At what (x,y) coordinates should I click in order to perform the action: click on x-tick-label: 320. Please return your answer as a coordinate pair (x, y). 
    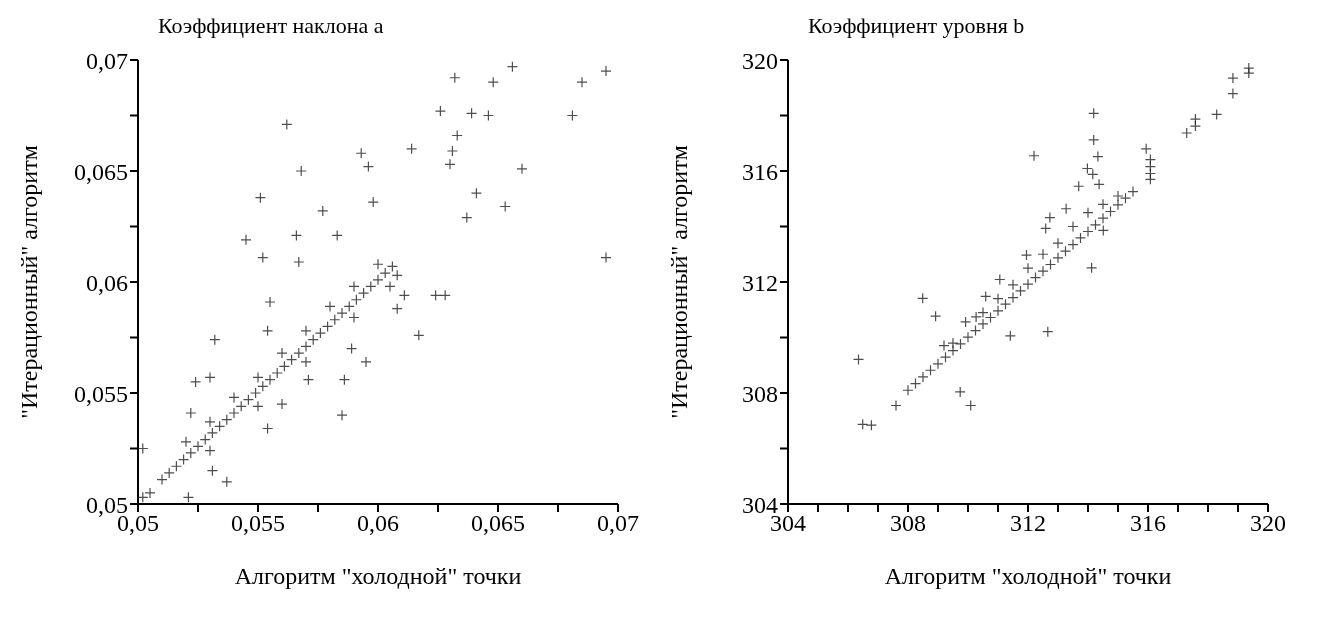
    Looking at the image, I should click on (1268, 523).